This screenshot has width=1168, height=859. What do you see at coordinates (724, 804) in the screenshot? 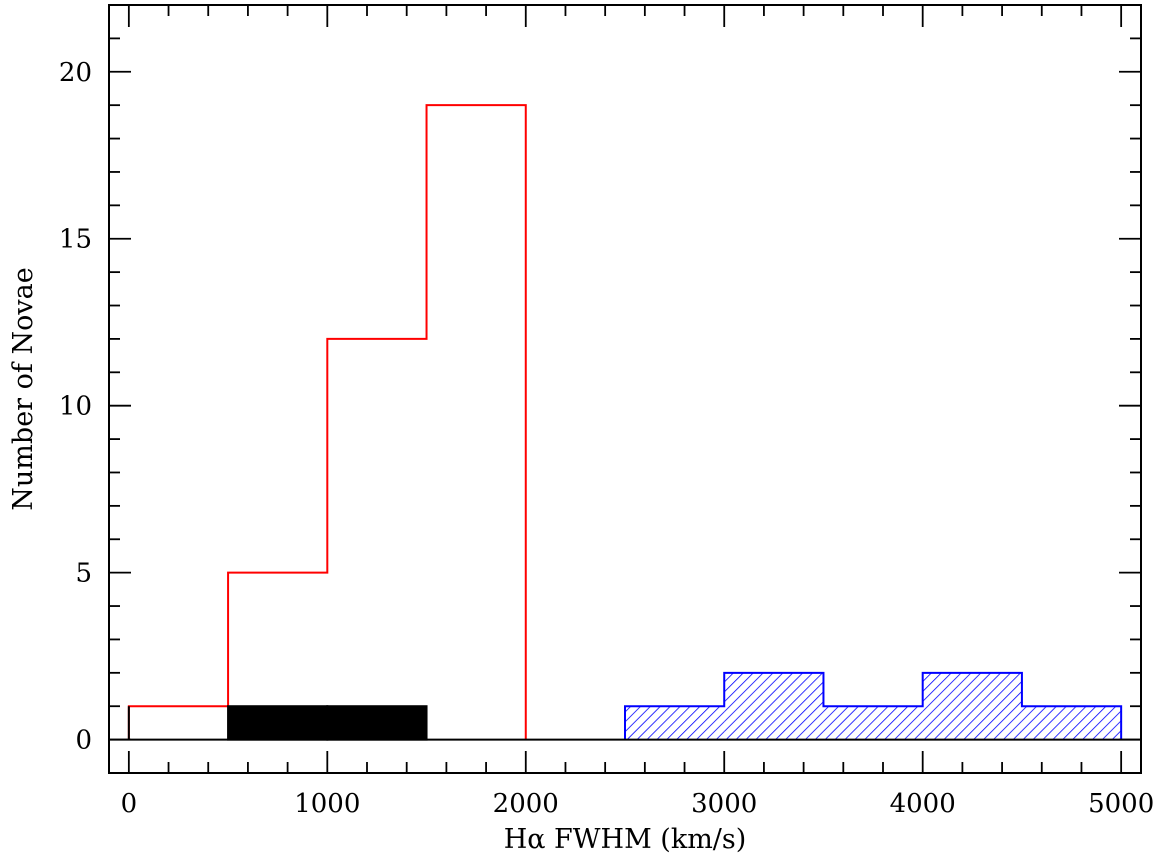
I see `x-tick-label: 3000` at bounding box center [724, 804].